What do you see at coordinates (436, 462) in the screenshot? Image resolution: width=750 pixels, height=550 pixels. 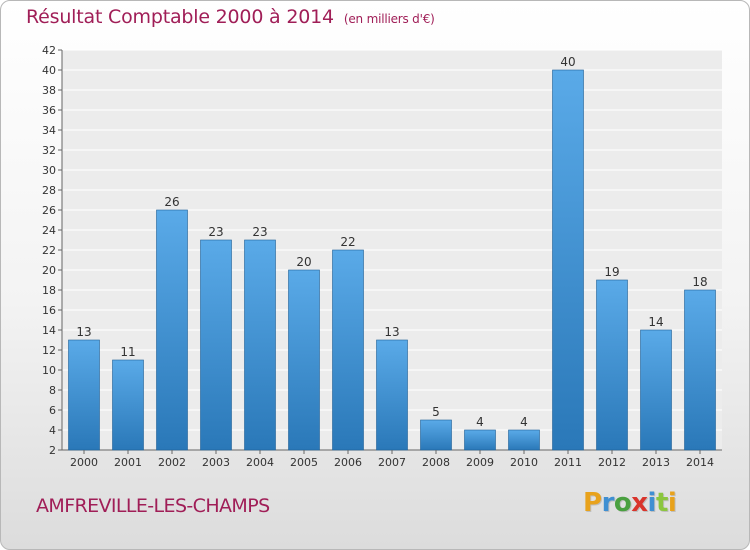 I see `x-tick-label: 2008` at bounding box center [436, 462].